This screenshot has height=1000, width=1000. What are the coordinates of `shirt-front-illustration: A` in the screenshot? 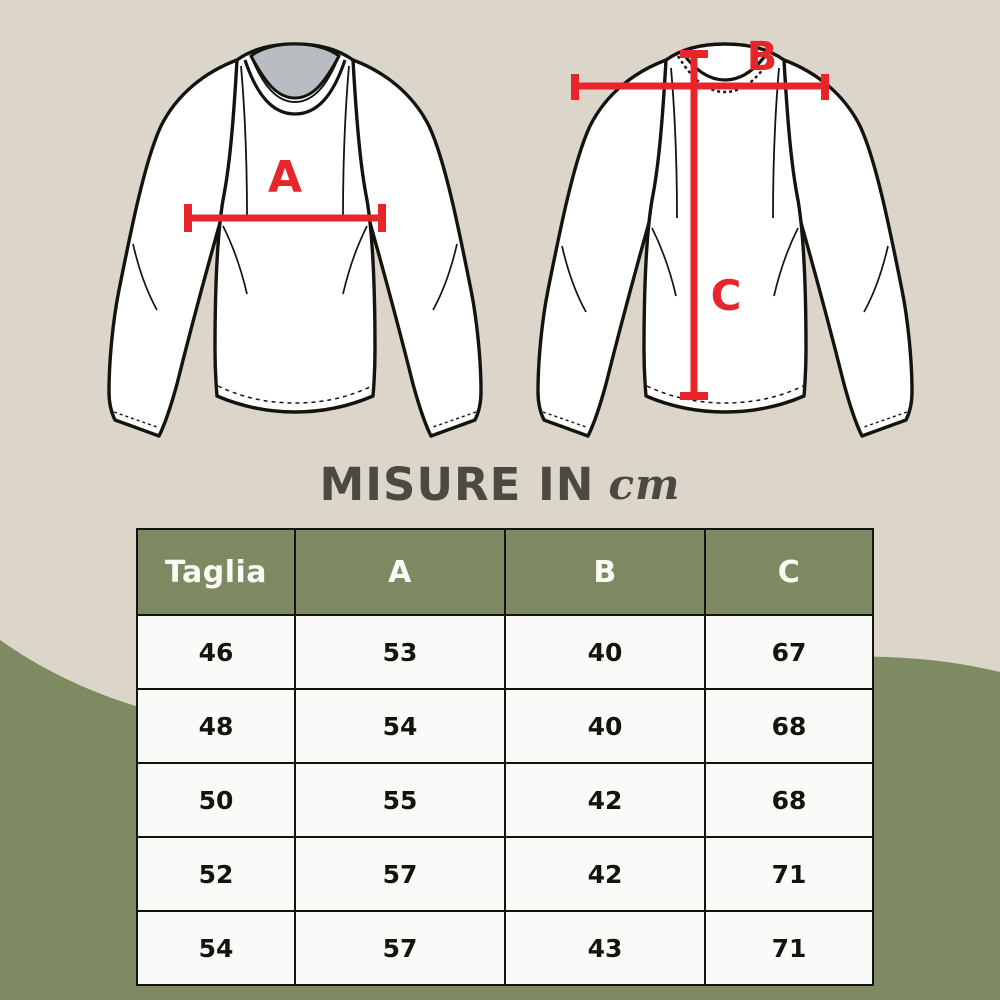 It's located at (295, 240).